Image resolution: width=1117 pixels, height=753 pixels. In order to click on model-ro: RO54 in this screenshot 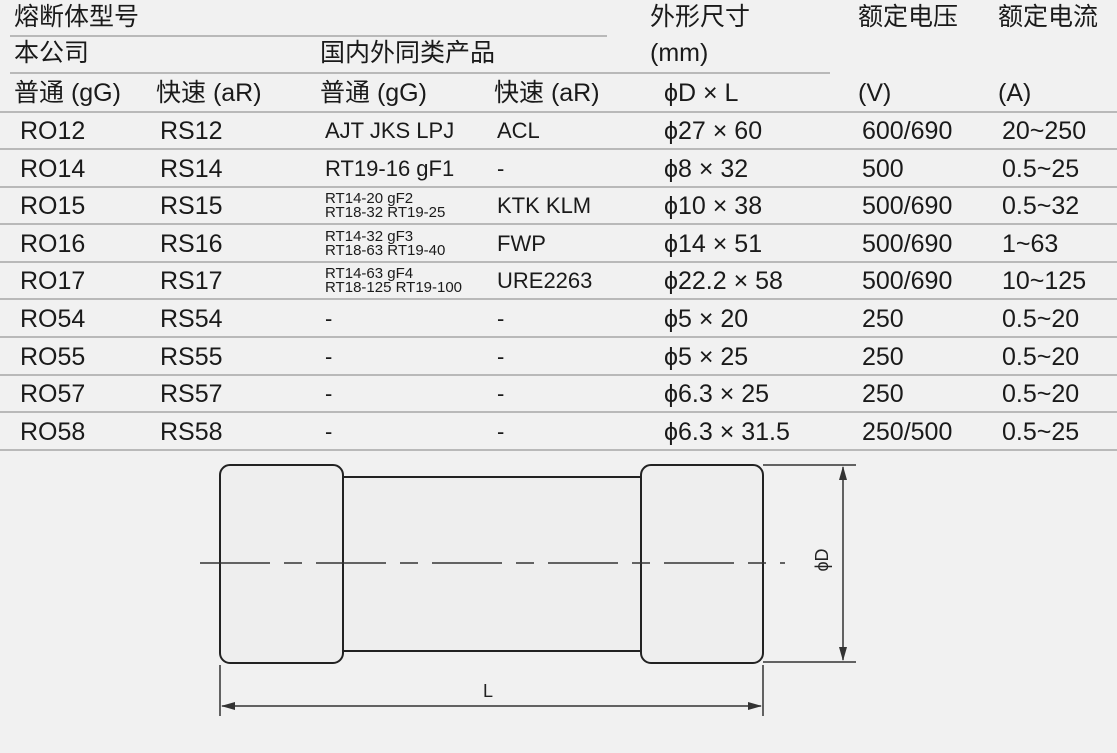, I will do `click(53, 319)`.